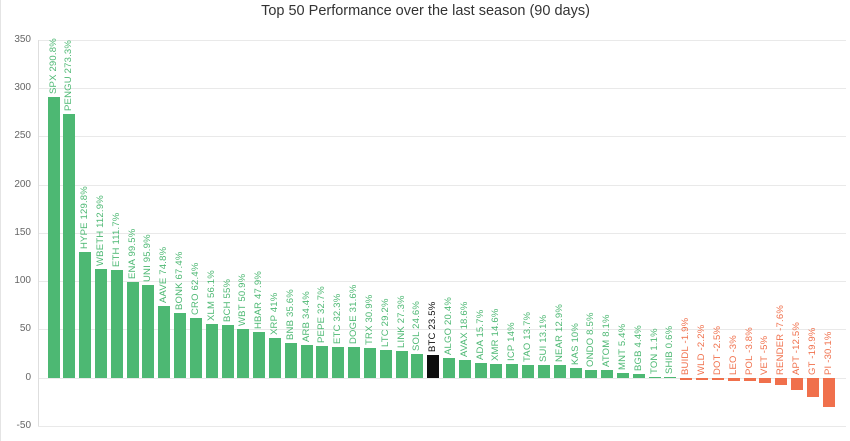  What do you see at coordinates (749, 350) in the screenshot?
I see `bar-label-pol: POL -3.8%` at bounding box center [749, 350].